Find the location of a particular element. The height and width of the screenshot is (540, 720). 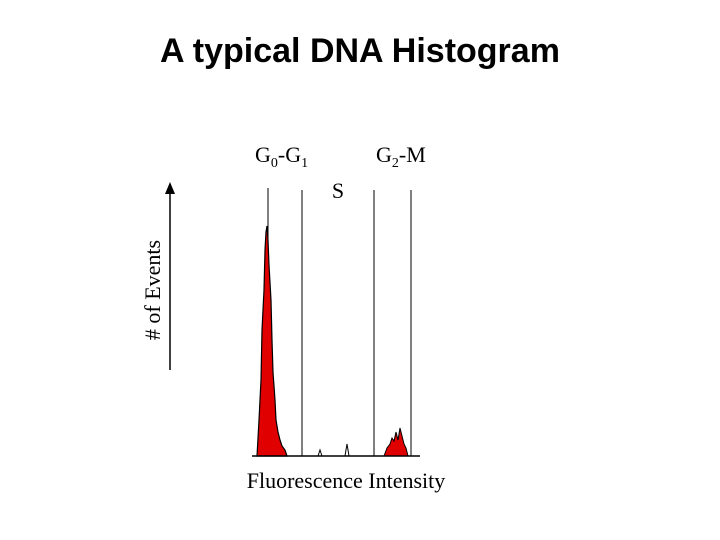

g2-m-peak is located at coordinates (396, 442).